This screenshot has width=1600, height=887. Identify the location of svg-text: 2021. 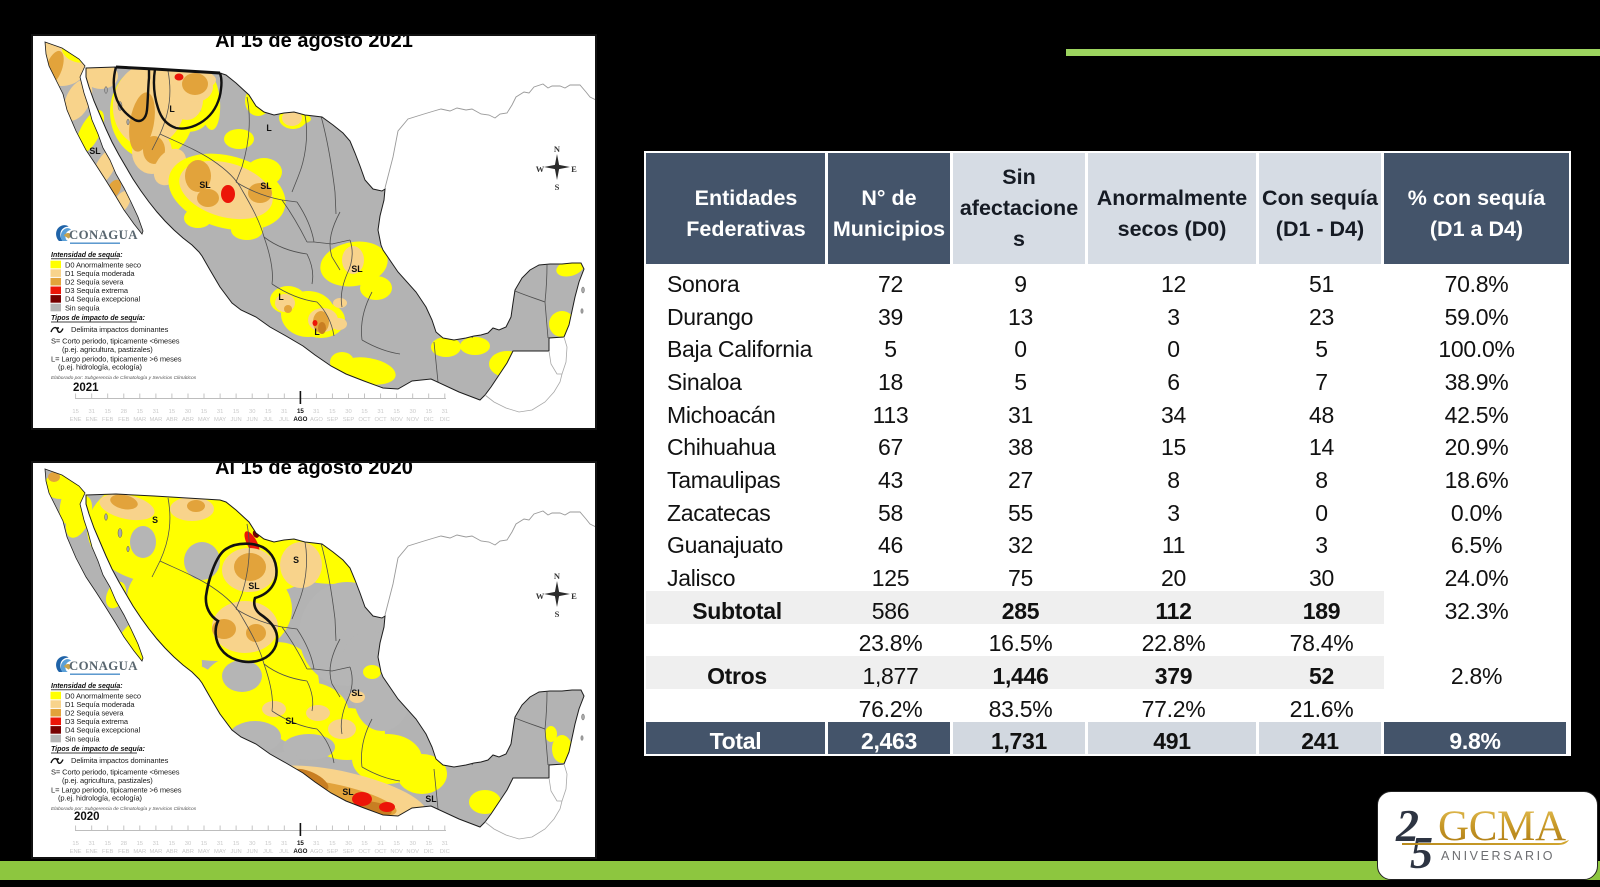
(86, 388).